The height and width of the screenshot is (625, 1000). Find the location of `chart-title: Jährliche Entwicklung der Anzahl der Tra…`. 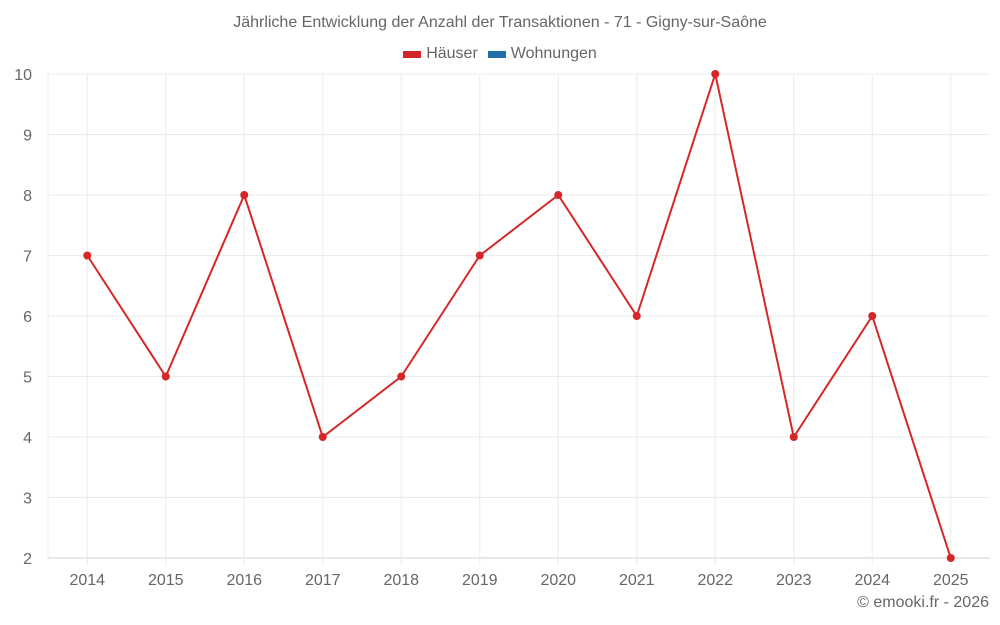

chart-title: Jährliche Entwicklung der Anzahl der Tra… is located at coordinates (500, 22).